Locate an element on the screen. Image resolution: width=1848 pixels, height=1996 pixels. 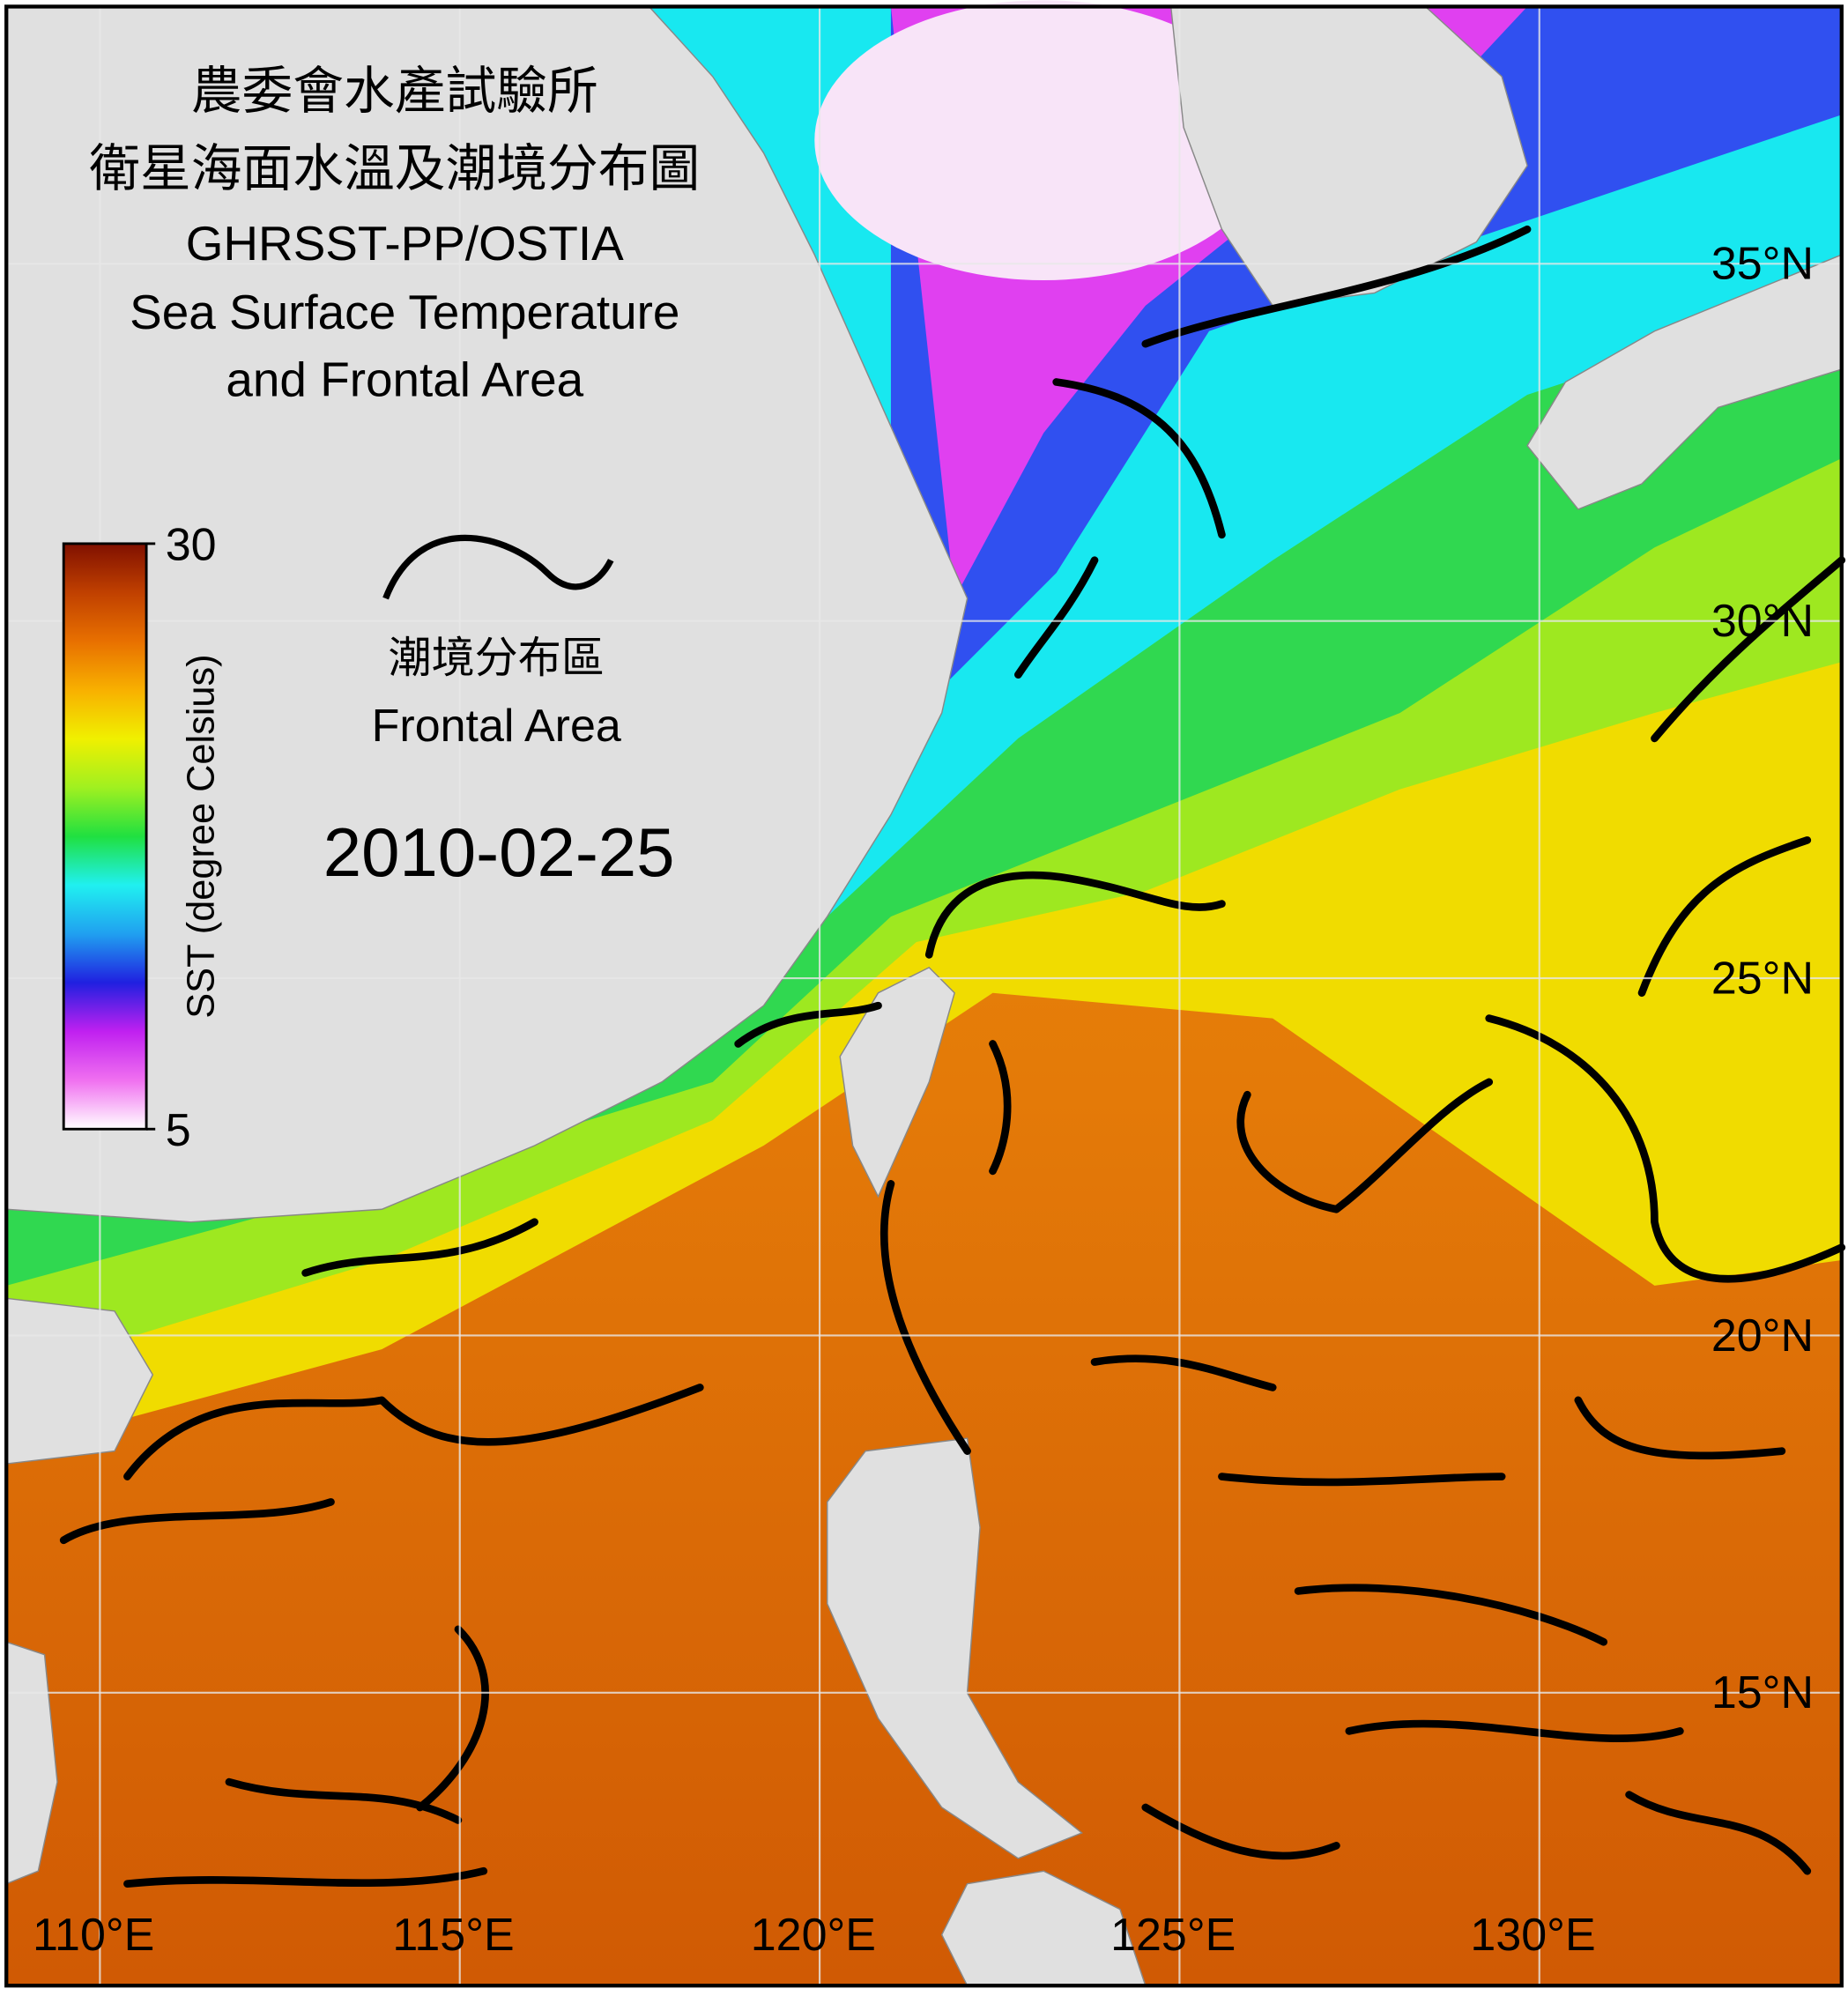
latitude-label: 25°N is located at coordinates (1763, 978).